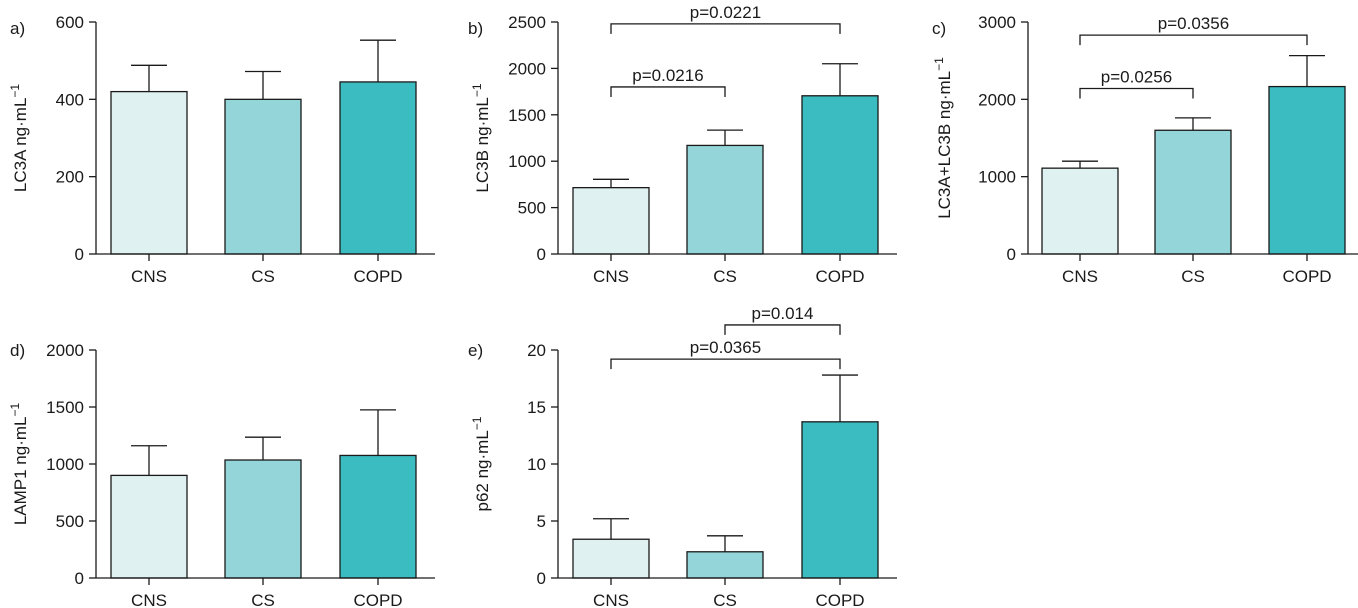 The height and width of the screenshot is (608, 1358). Describe the element at coordinates (939, 28) in the screenshot. I see `panel-label: c)` at that location.